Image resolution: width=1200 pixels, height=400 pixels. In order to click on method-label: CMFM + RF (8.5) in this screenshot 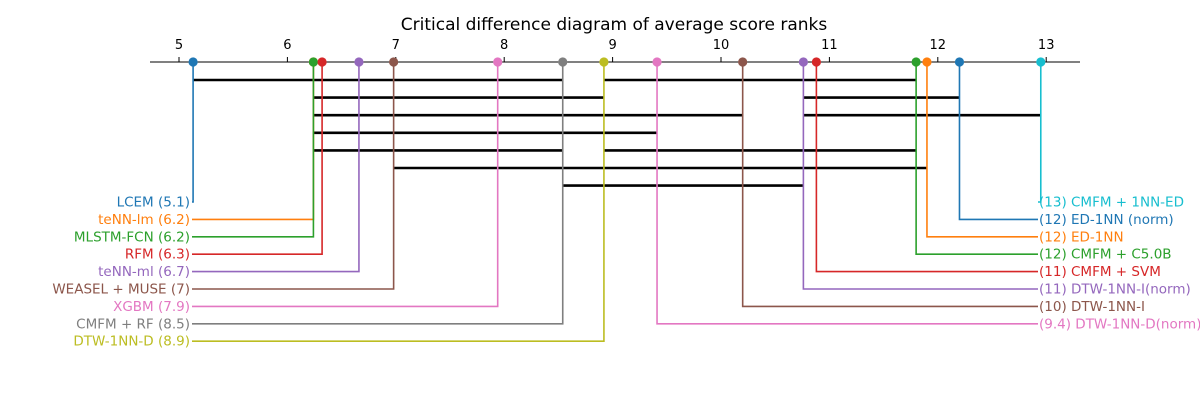, I will do `click(133, 324)`.